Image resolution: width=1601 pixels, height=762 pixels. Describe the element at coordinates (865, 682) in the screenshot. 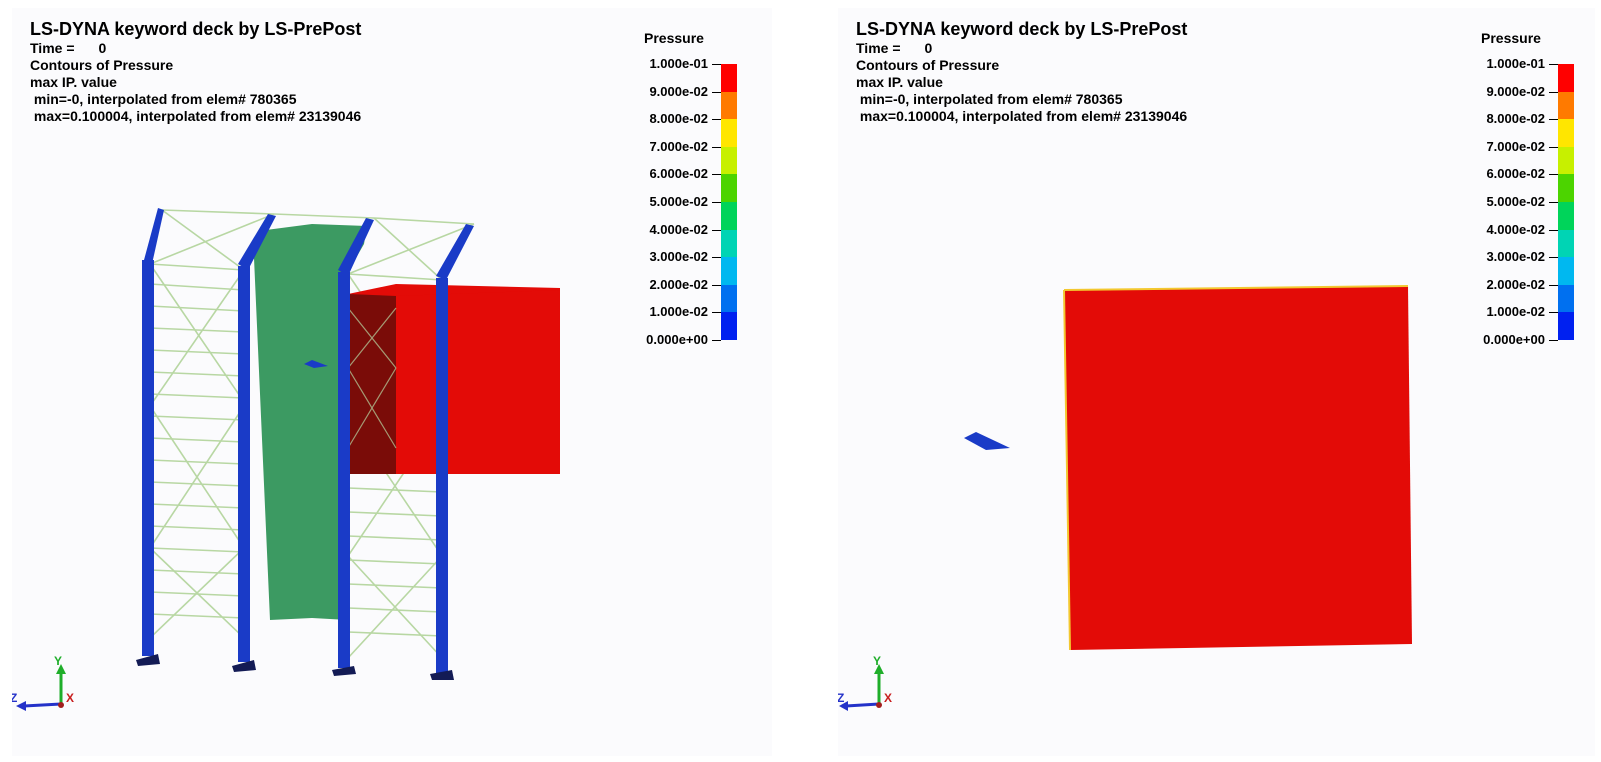

I see `axis-triad-right: Y Z X` at that location.